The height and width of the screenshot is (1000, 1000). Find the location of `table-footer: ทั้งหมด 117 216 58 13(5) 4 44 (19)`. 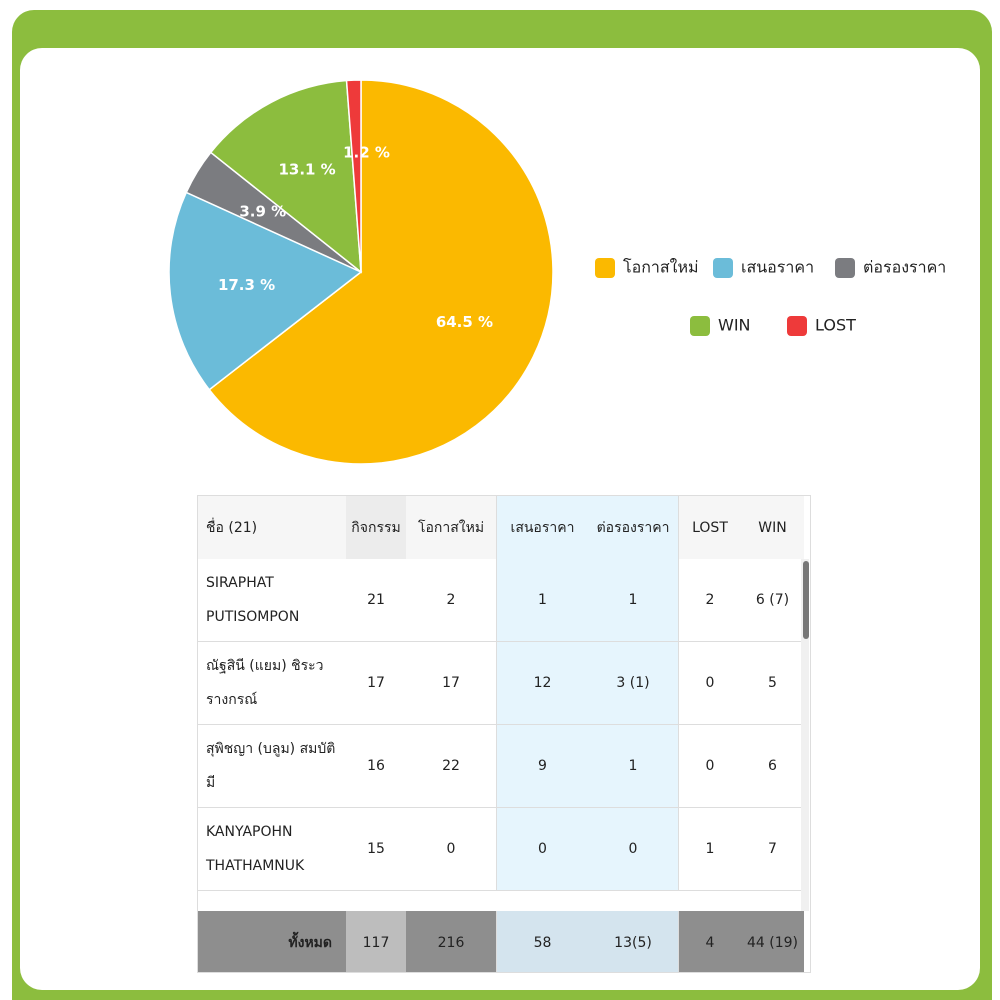

table-footer: ทั้งหมด 117 216 58 13(5) 4 44 (19) is located at coordinates (501, 941).